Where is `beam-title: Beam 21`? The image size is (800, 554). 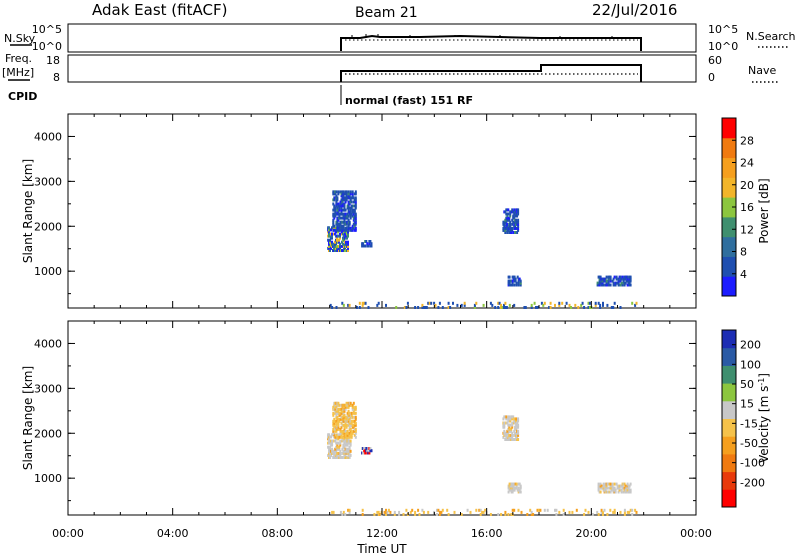
beam-title: Beam 21 is located at coordinates (386, 13).